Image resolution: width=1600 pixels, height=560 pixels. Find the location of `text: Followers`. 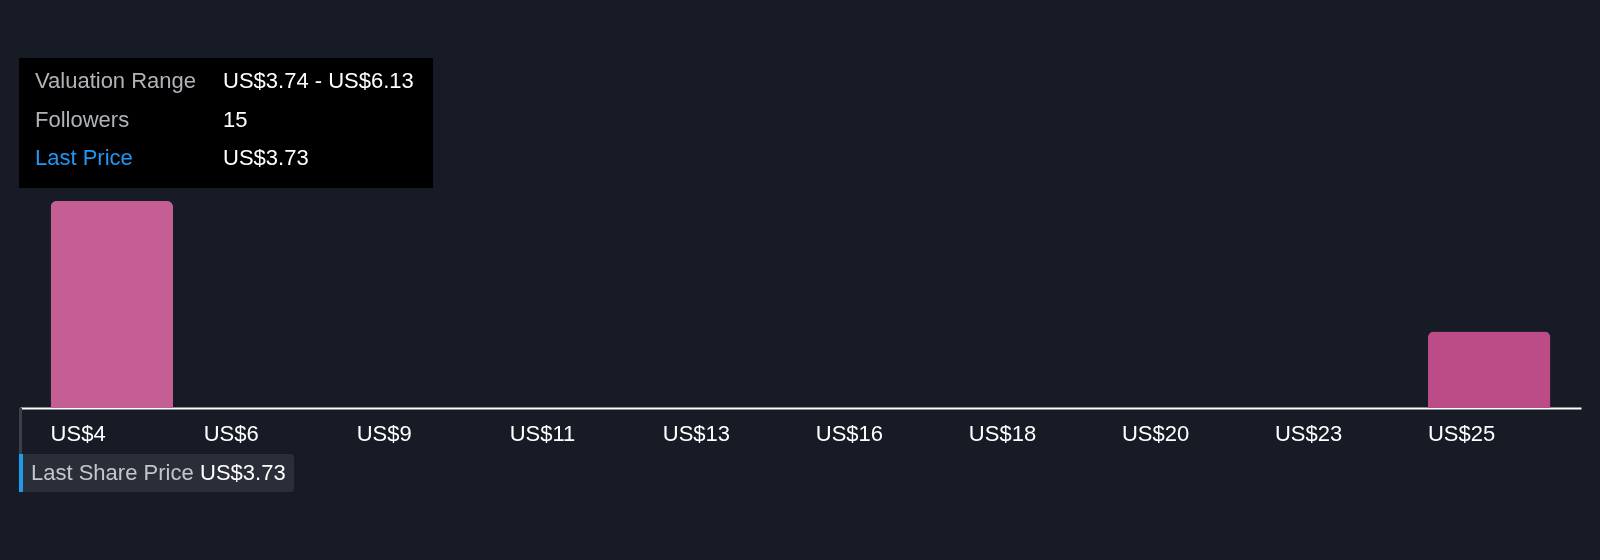

text: Followers is located at coordinates (82, 119).